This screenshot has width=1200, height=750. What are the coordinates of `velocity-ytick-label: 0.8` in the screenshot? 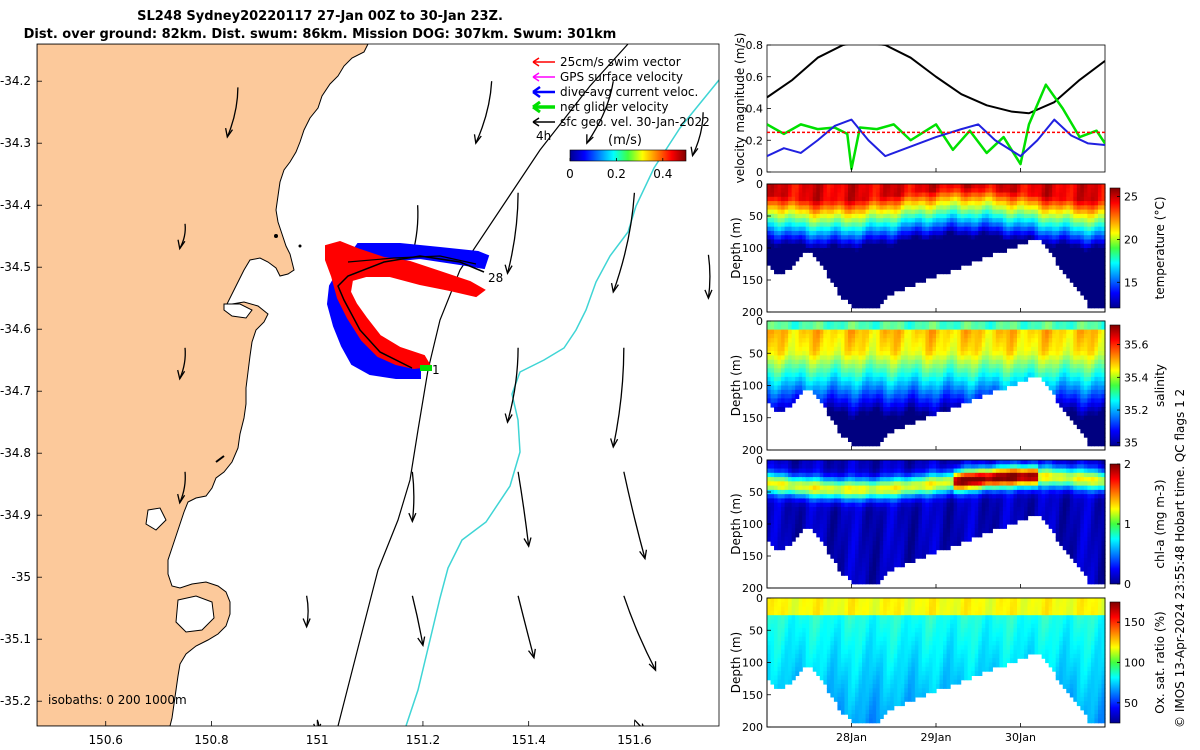 It's located at (755, 45).